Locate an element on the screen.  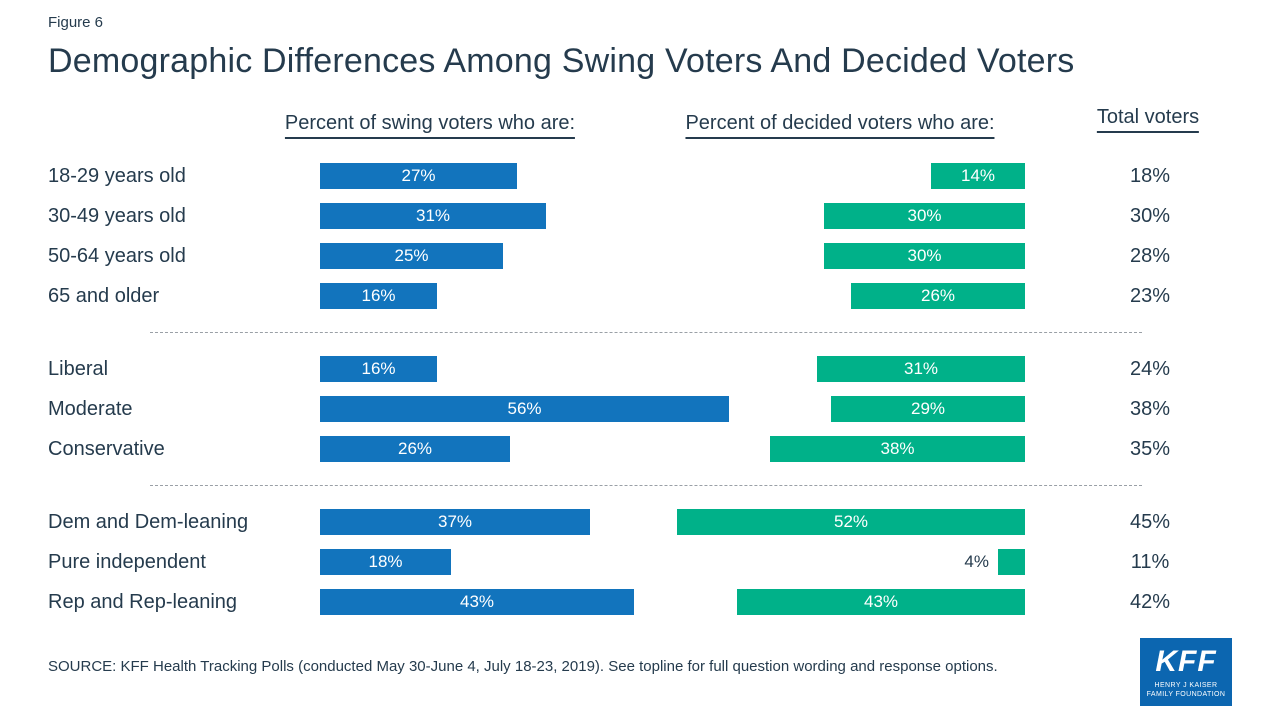
decided-bar: 38% is located at coordinates (897, 449).